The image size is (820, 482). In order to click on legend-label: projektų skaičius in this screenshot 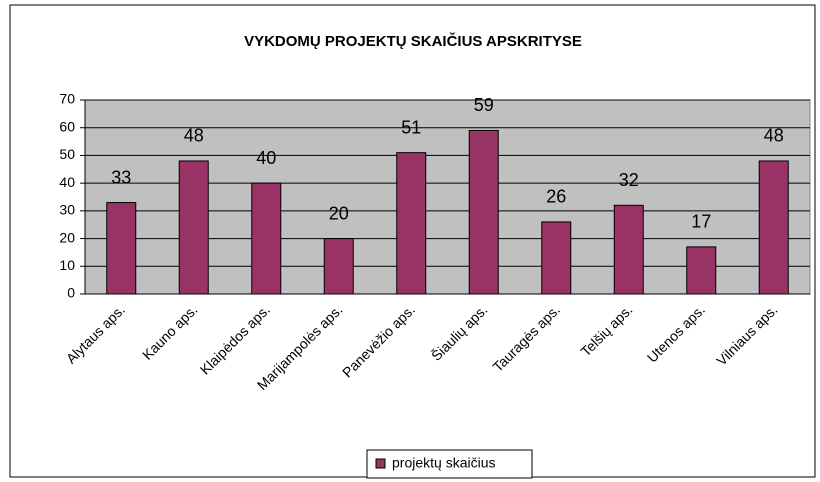, I will do `click(444, 463)`.